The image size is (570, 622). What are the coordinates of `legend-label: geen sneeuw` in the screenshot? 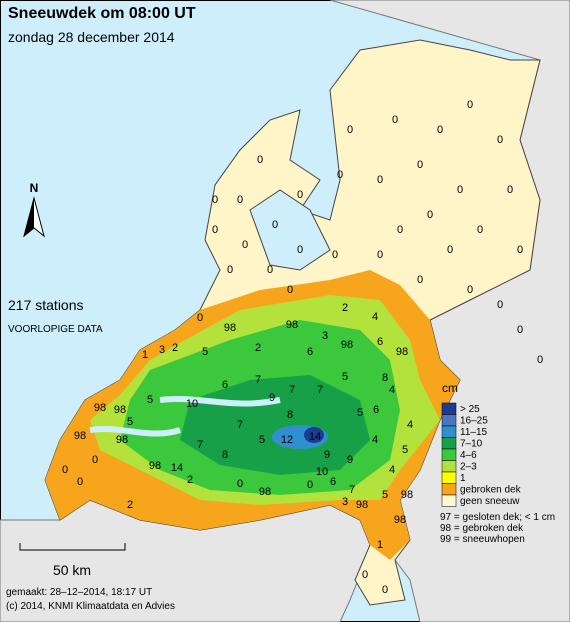 It's located at (490, 501).